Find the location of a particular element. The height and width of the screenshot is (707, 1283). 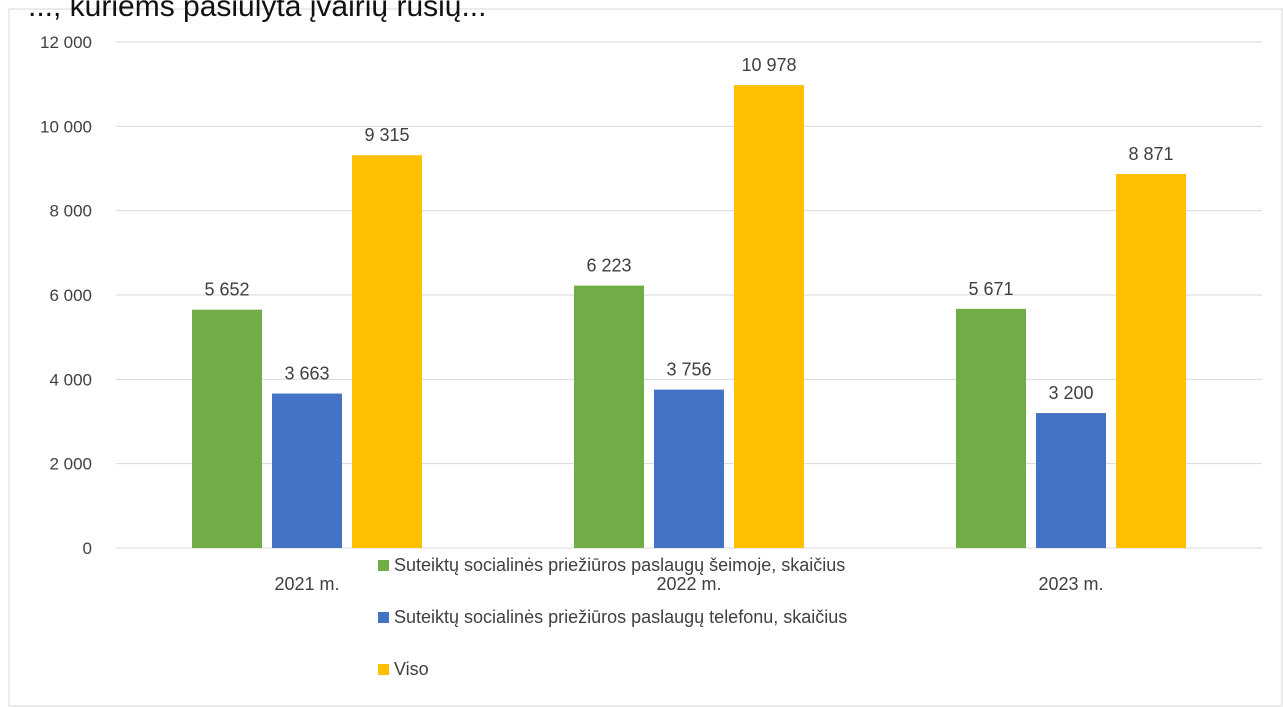

y-tick-label: 0 is located at coordinates (87, 548).